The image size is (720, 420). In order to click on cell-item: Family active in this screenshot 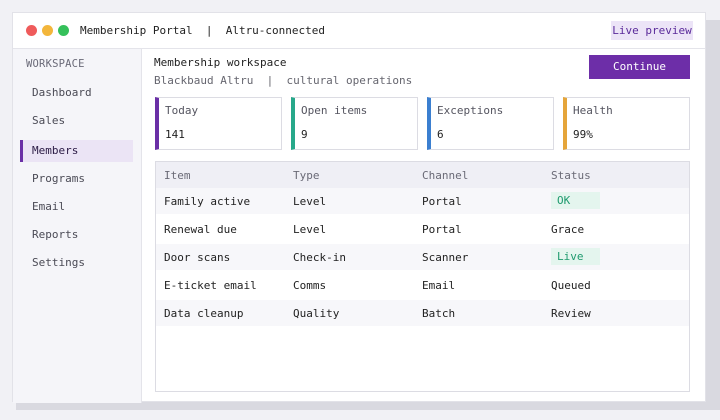, I will do `click(207, 201)`.